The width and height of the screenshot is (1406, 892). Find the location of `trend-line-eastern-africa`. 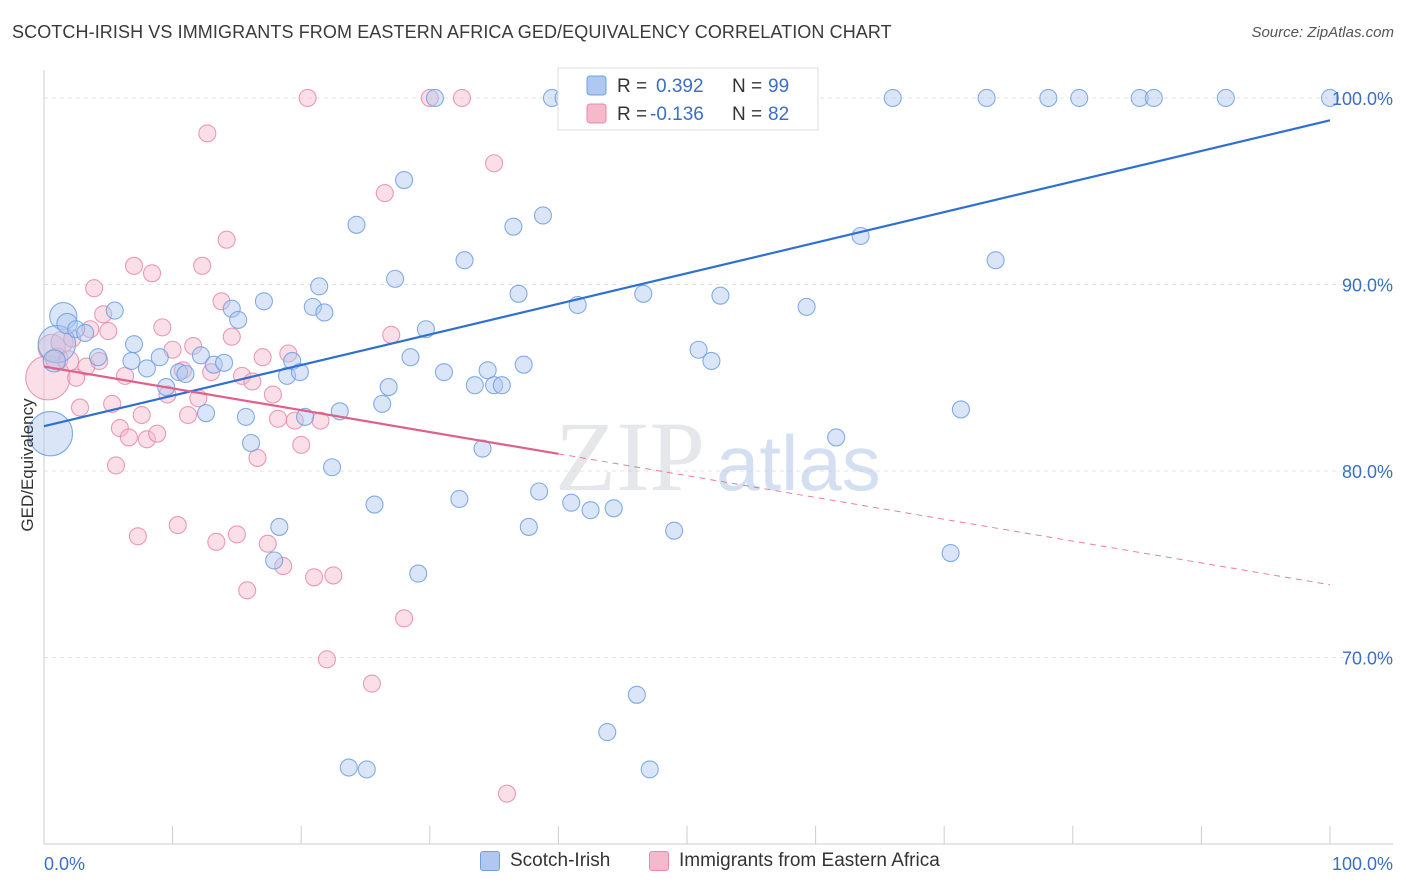

trend-line-eastern-africa is located at coordinates (301, 410).